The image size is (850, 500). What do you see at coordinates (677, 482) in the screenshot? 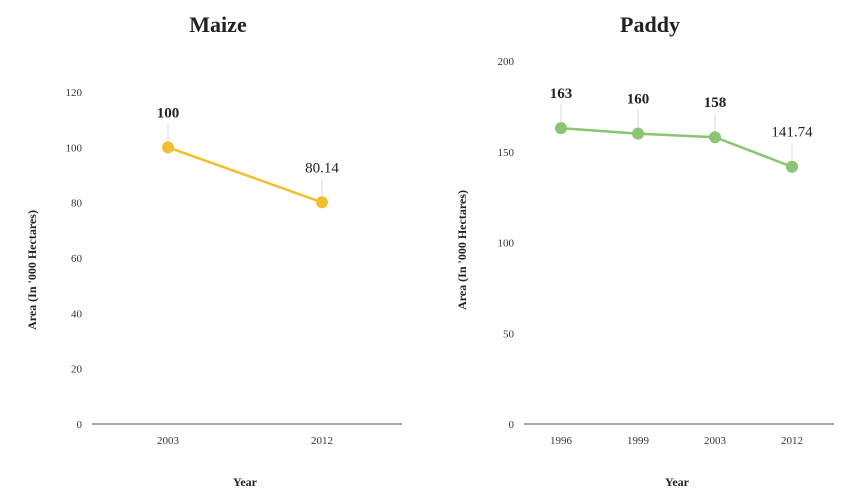
I see `paddy-x-axis-title: Year` at bounding box center [677, 482].